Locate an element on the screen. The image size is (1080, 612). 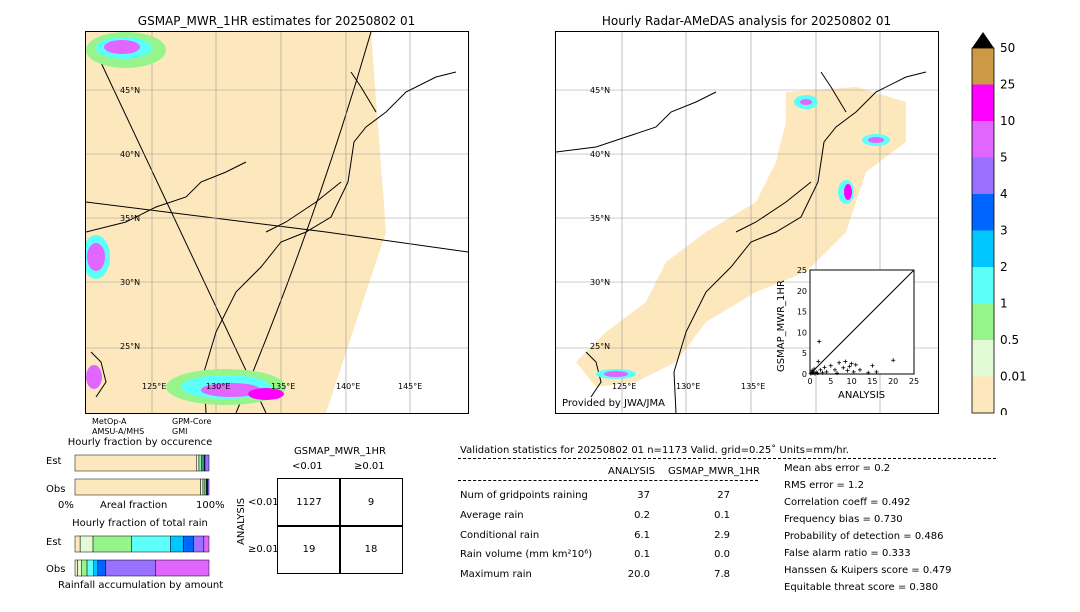
colorbar-canvas: 0 0.01 0.5 1 2 3 4 5 10 25 50 is located at coordinates (999, 226).